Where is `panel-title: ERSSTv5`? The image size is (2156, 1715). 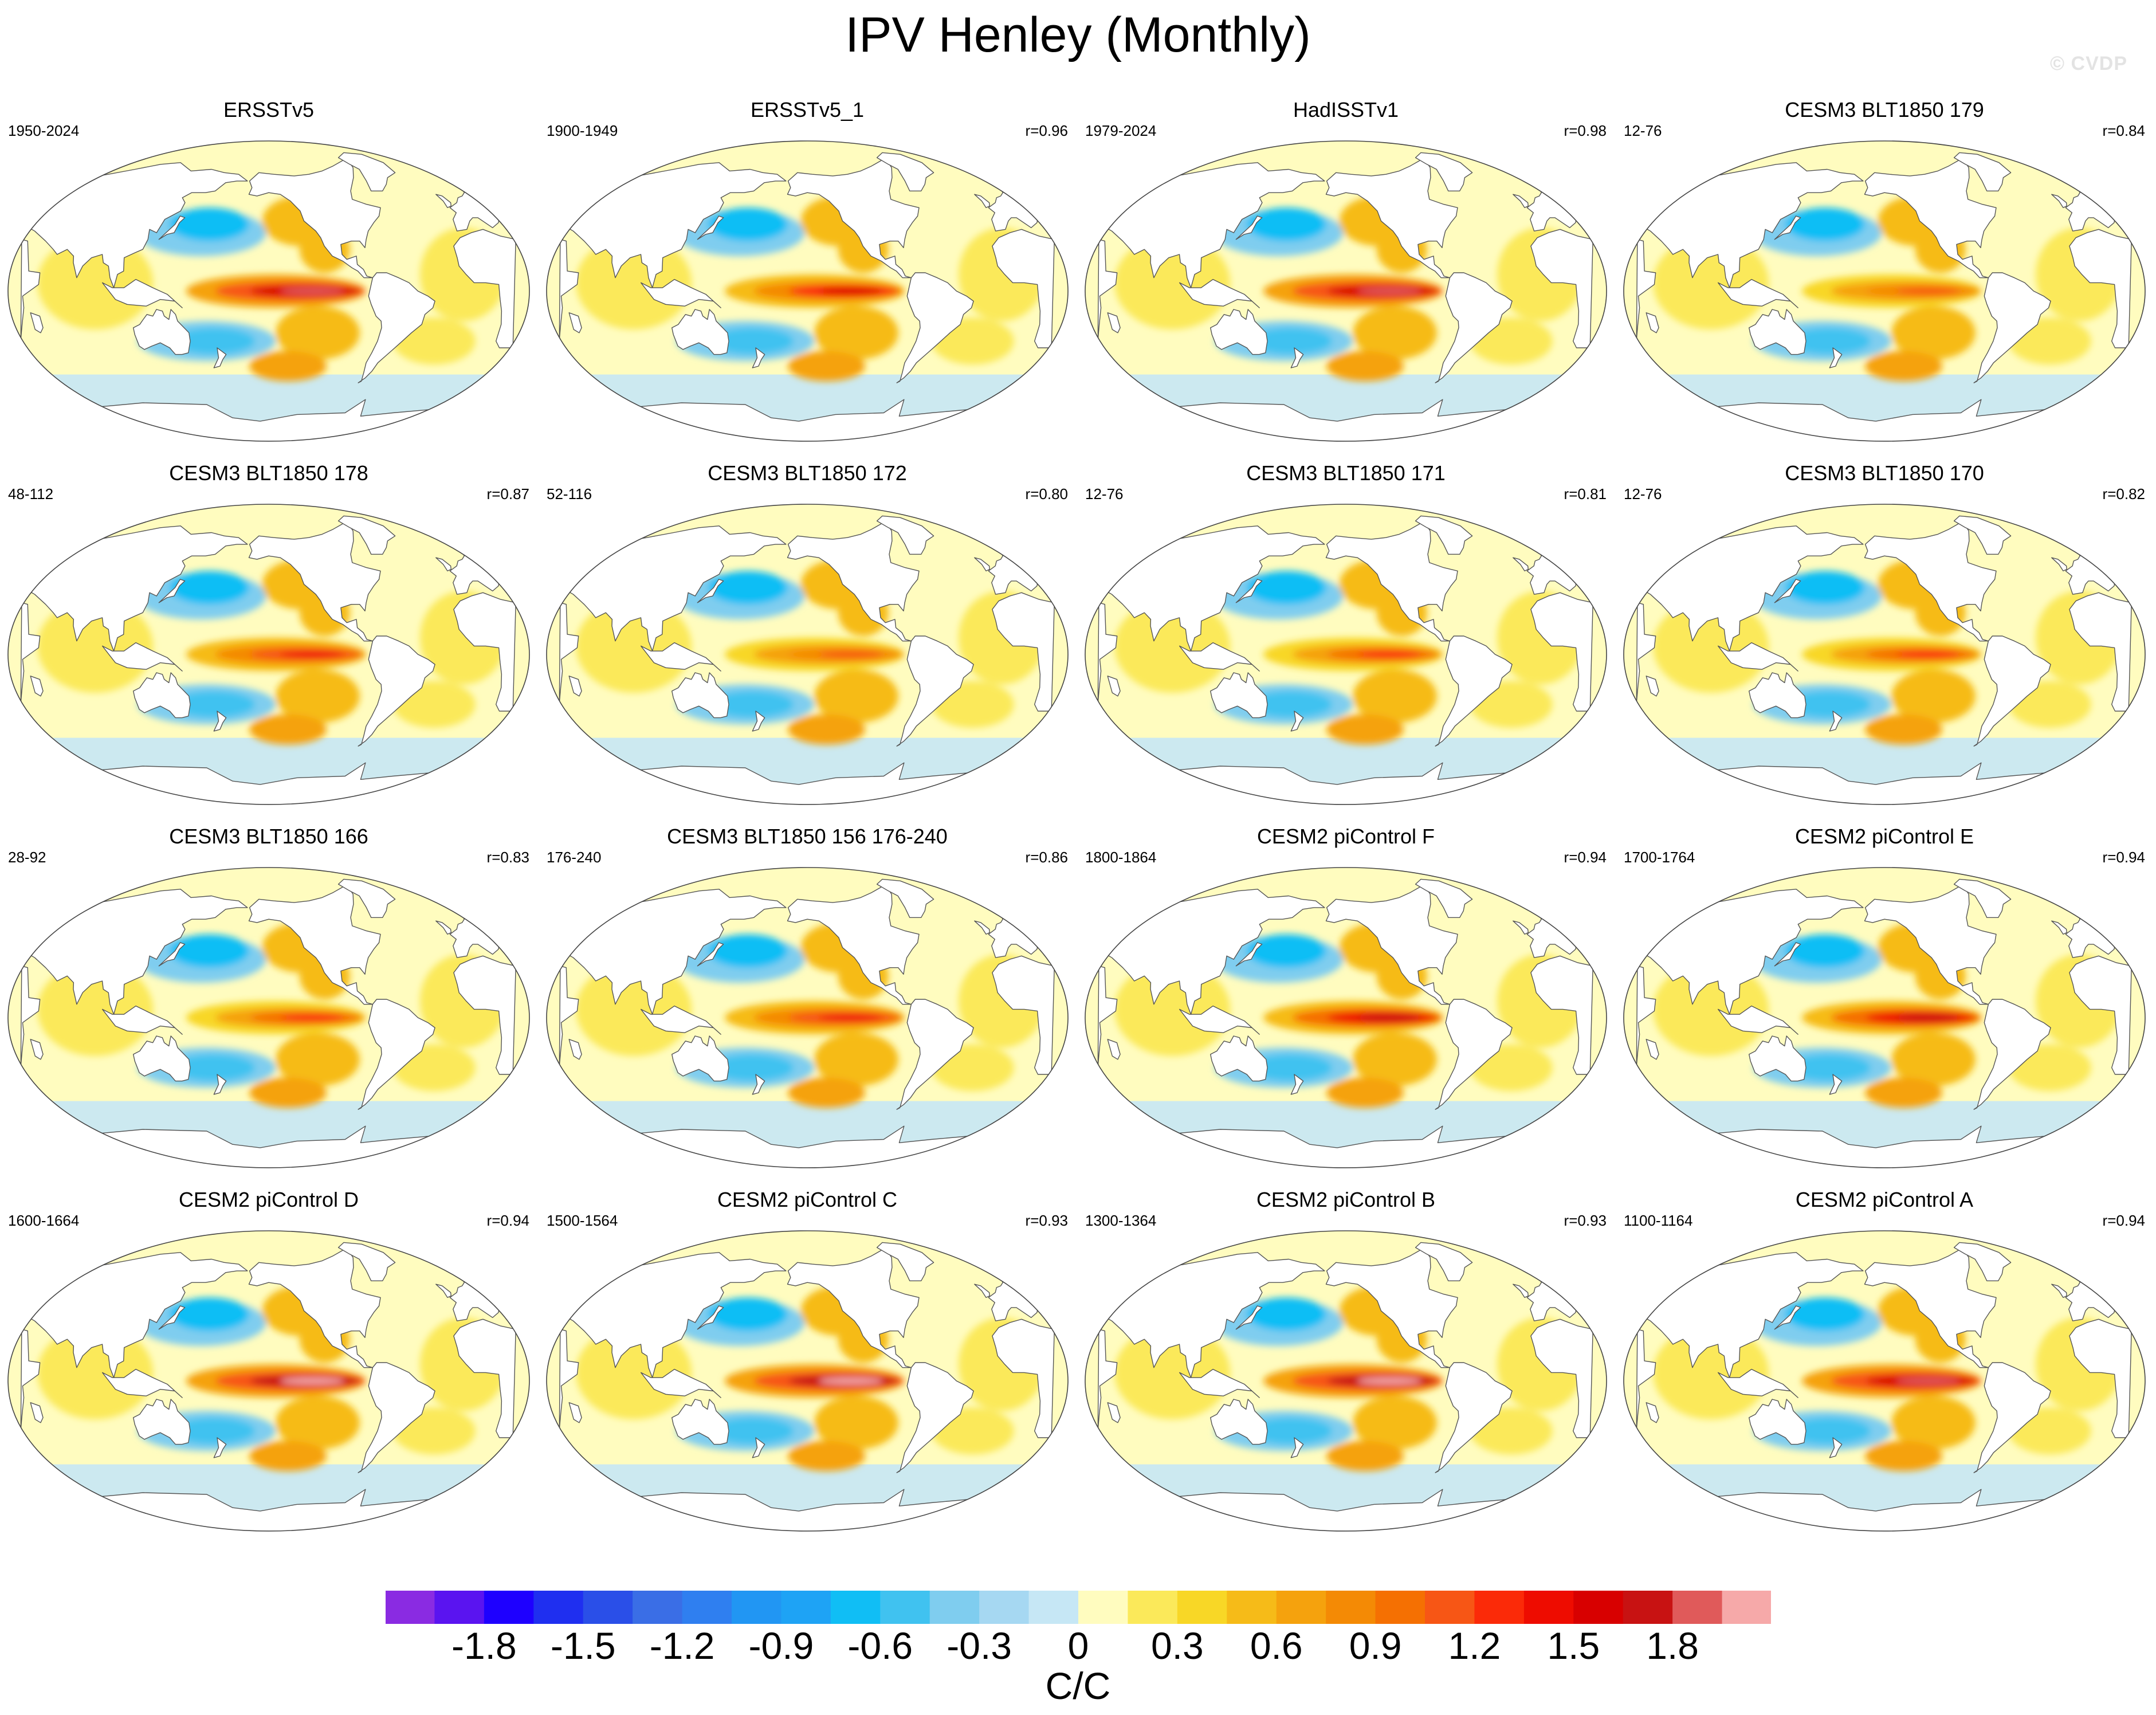
panel-title: ERSSTv5 is located at coordinates (269, 109).